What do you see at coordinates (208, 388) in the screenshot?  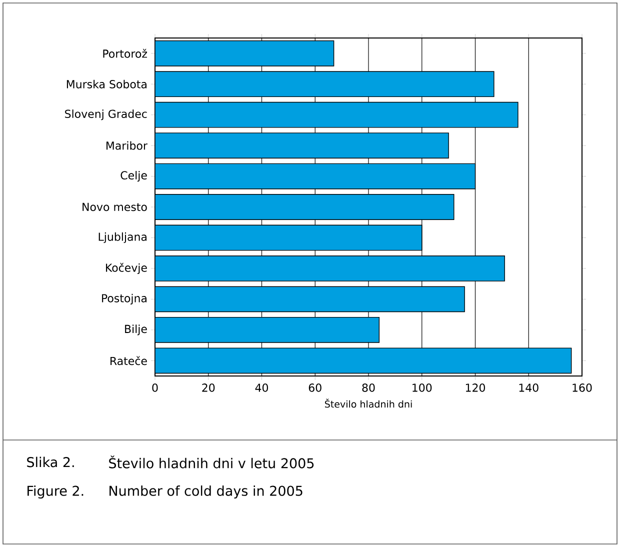 I see `x-tick-label: 20` at bounding box center [208, 388].